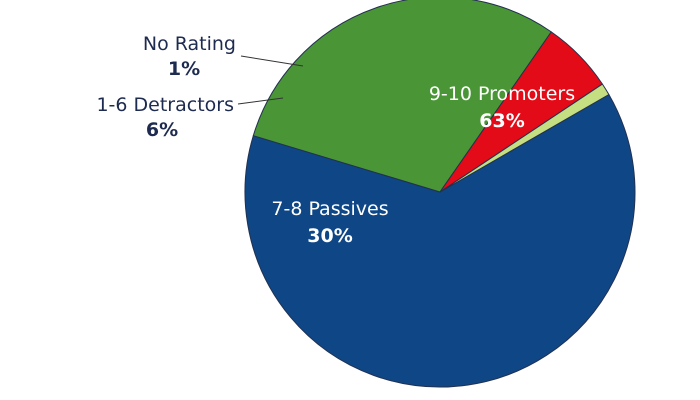 The height and width of the screenshot is (400, 700). I want to click on leader-line-1-6-detractors, so click(260, 101).